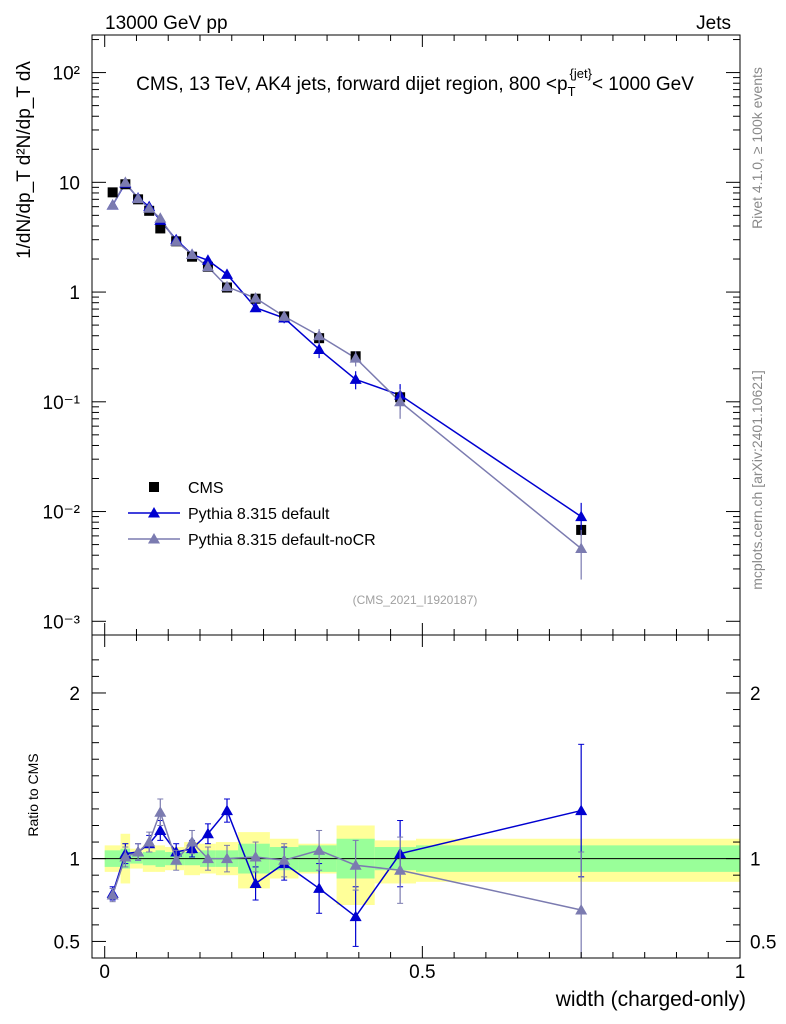 The width and height of the screenshot is (786, 1024). Describe the element at coordinates (66, 74) in the screenshot. I see `y-tick-label: 10²` at that location.